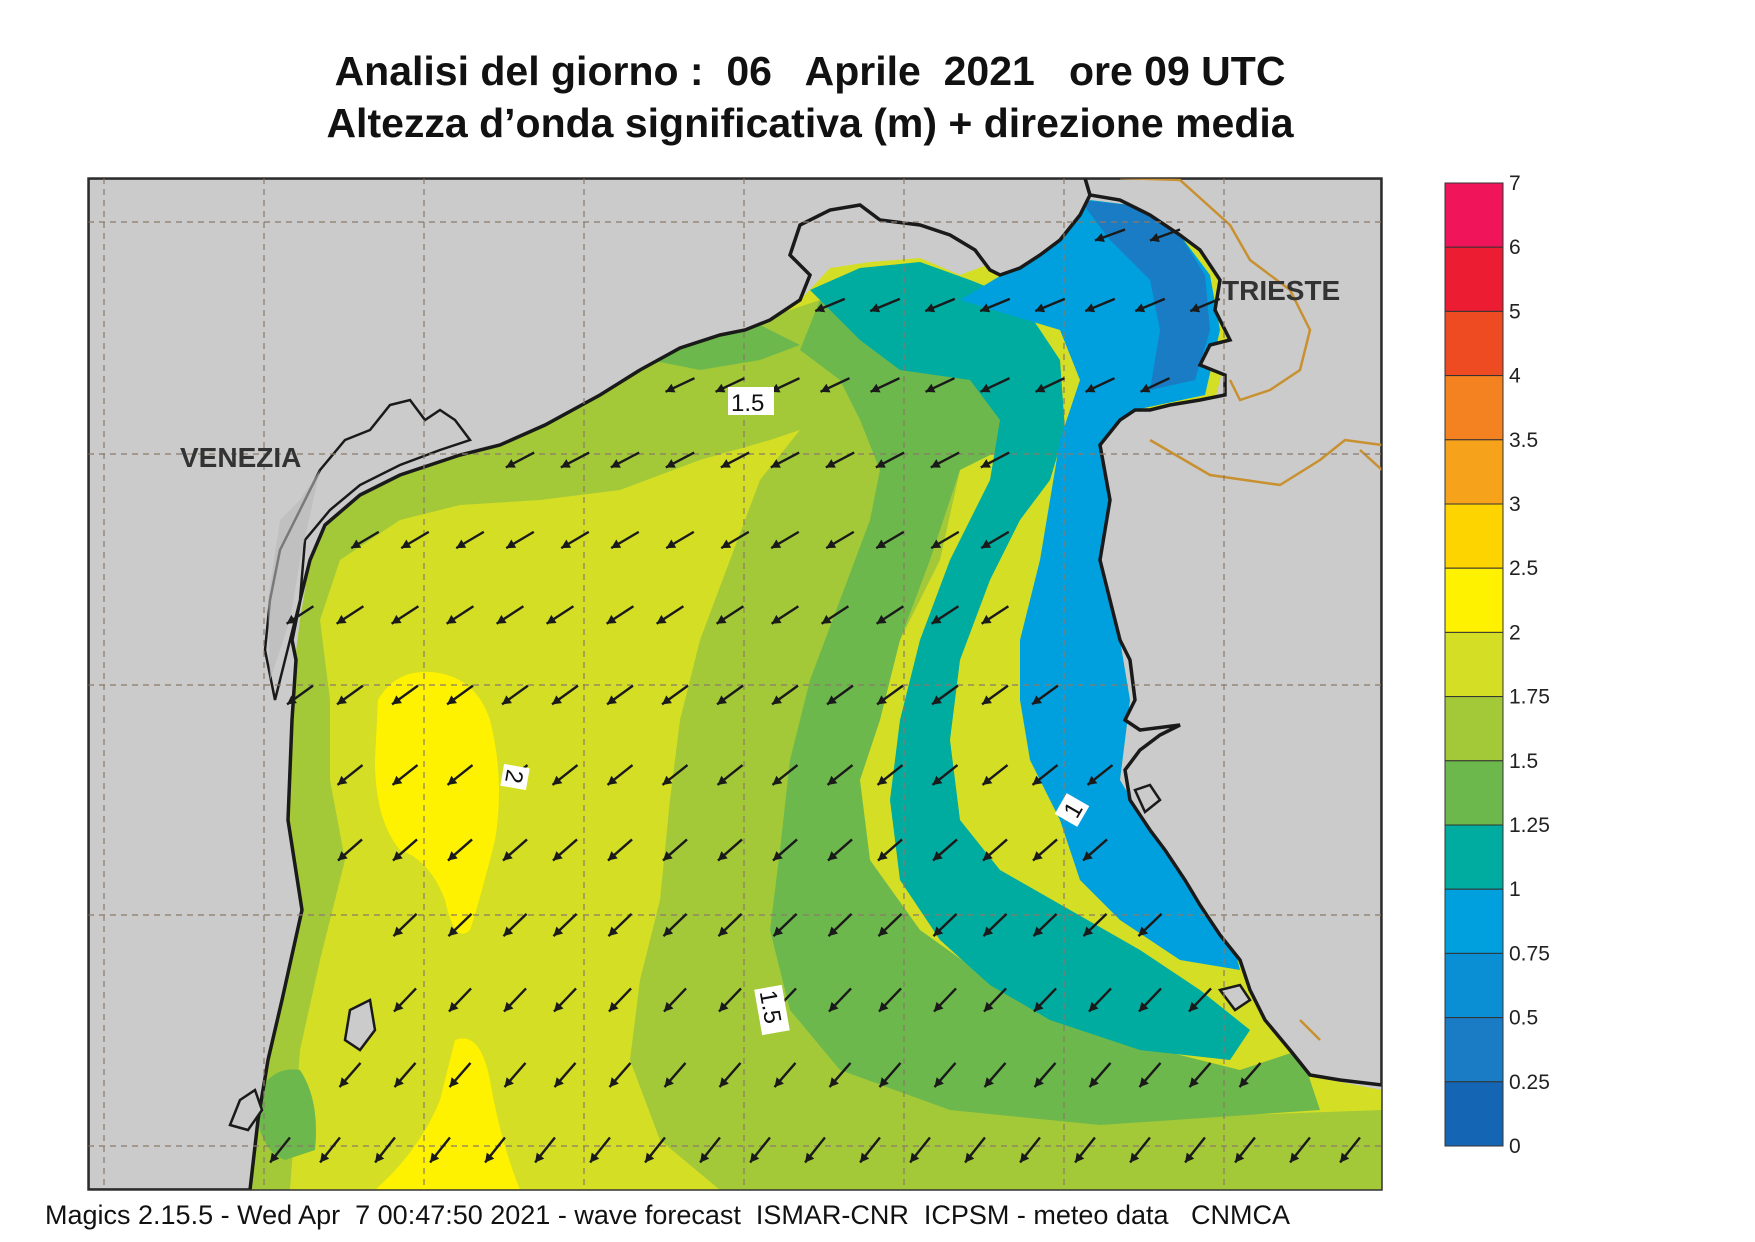 The image size is (1755, 1242). What do you see at coordinates (1515, 504) in the screenshot?
I see `legend-label: 3` at bounding box center [1515, 504].